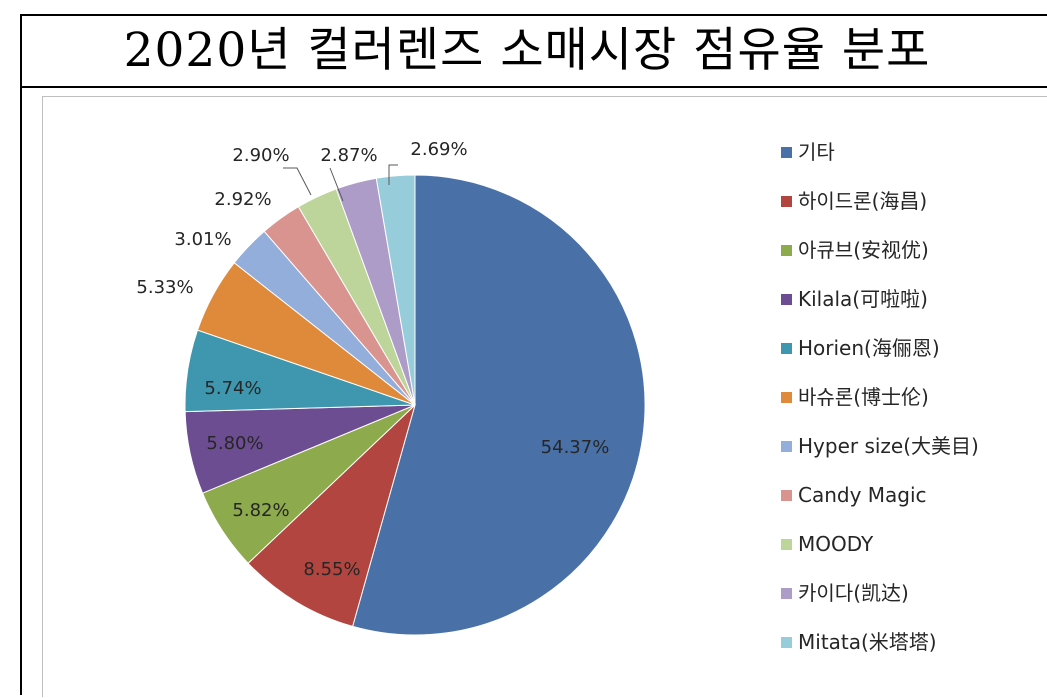 This screenshot has width=1047, height=698. Describe the element at coordinates (242, 199) in the screenshot. I see `data-label-8: 2.92%` at that location.